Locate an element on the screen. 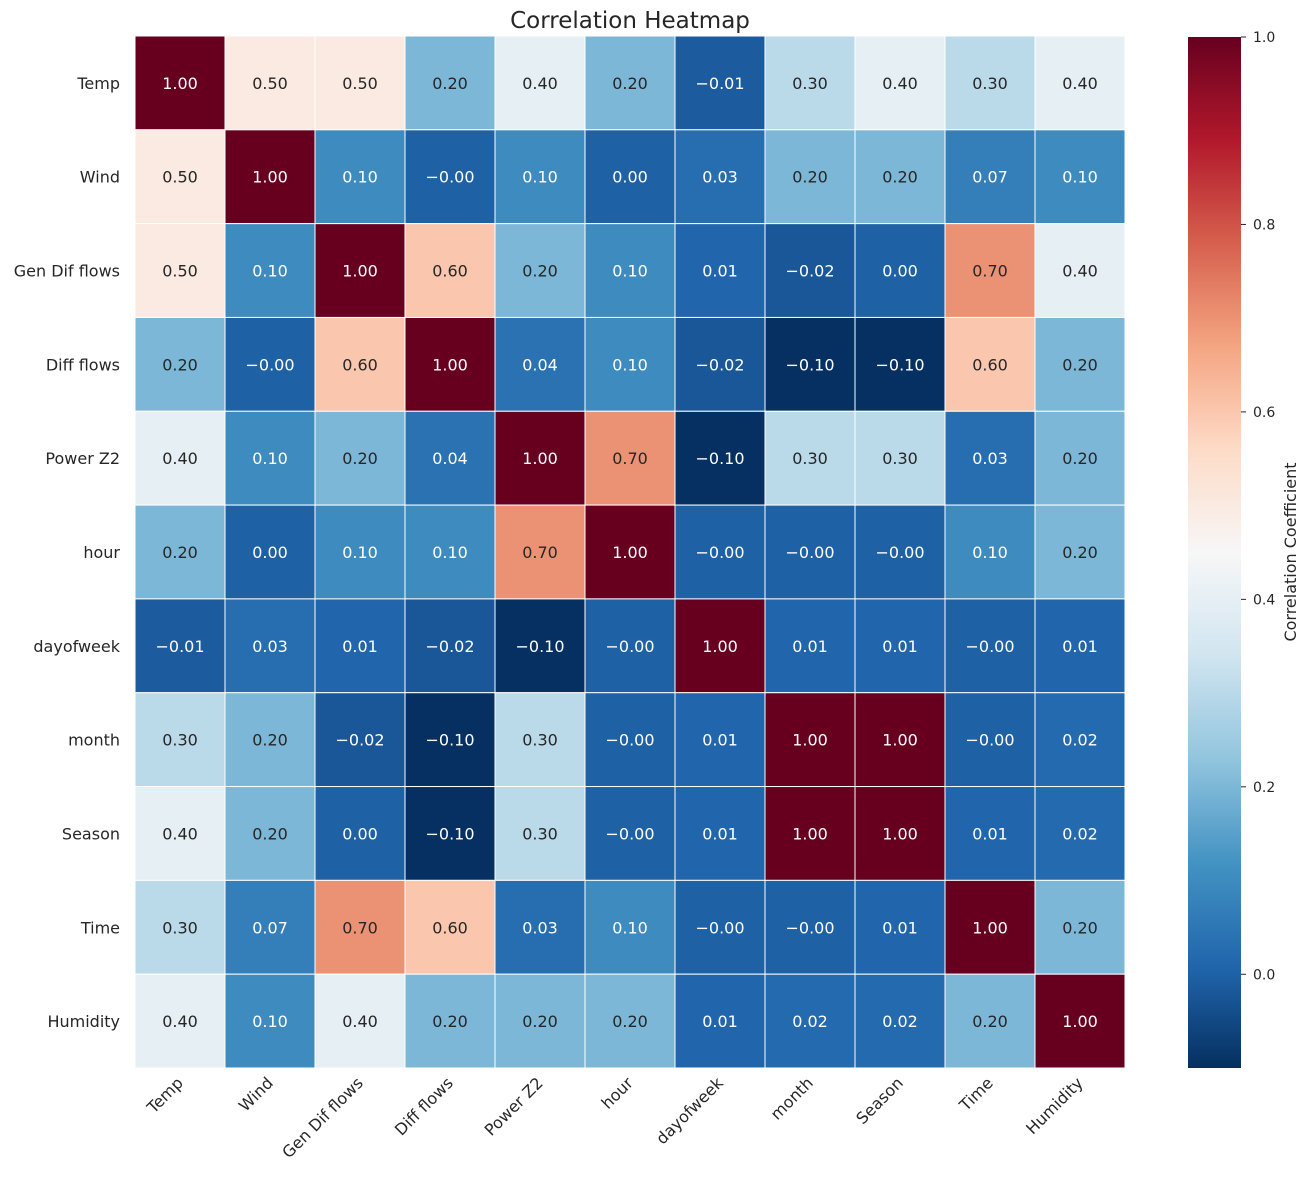  column-label: Diff flows is located at coordinates (424, 1106).